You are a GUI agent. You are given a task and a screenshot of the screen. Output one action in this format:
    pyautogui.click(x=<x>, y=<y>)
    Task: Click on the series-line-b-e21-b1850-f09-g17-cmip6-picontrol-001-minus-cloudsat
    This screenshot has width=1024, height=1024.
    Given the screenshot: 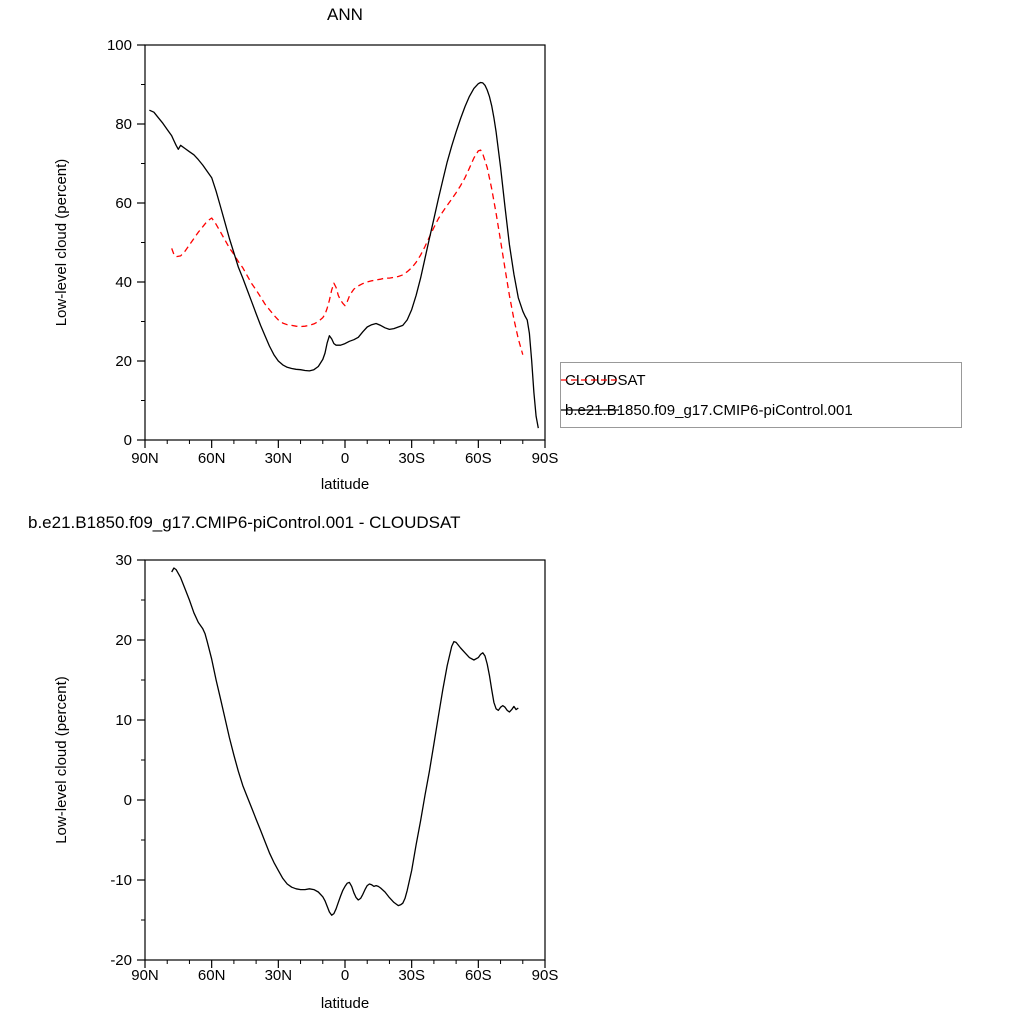 What is the action you would take?
    pyautogui.click(x=345, y=741)
    